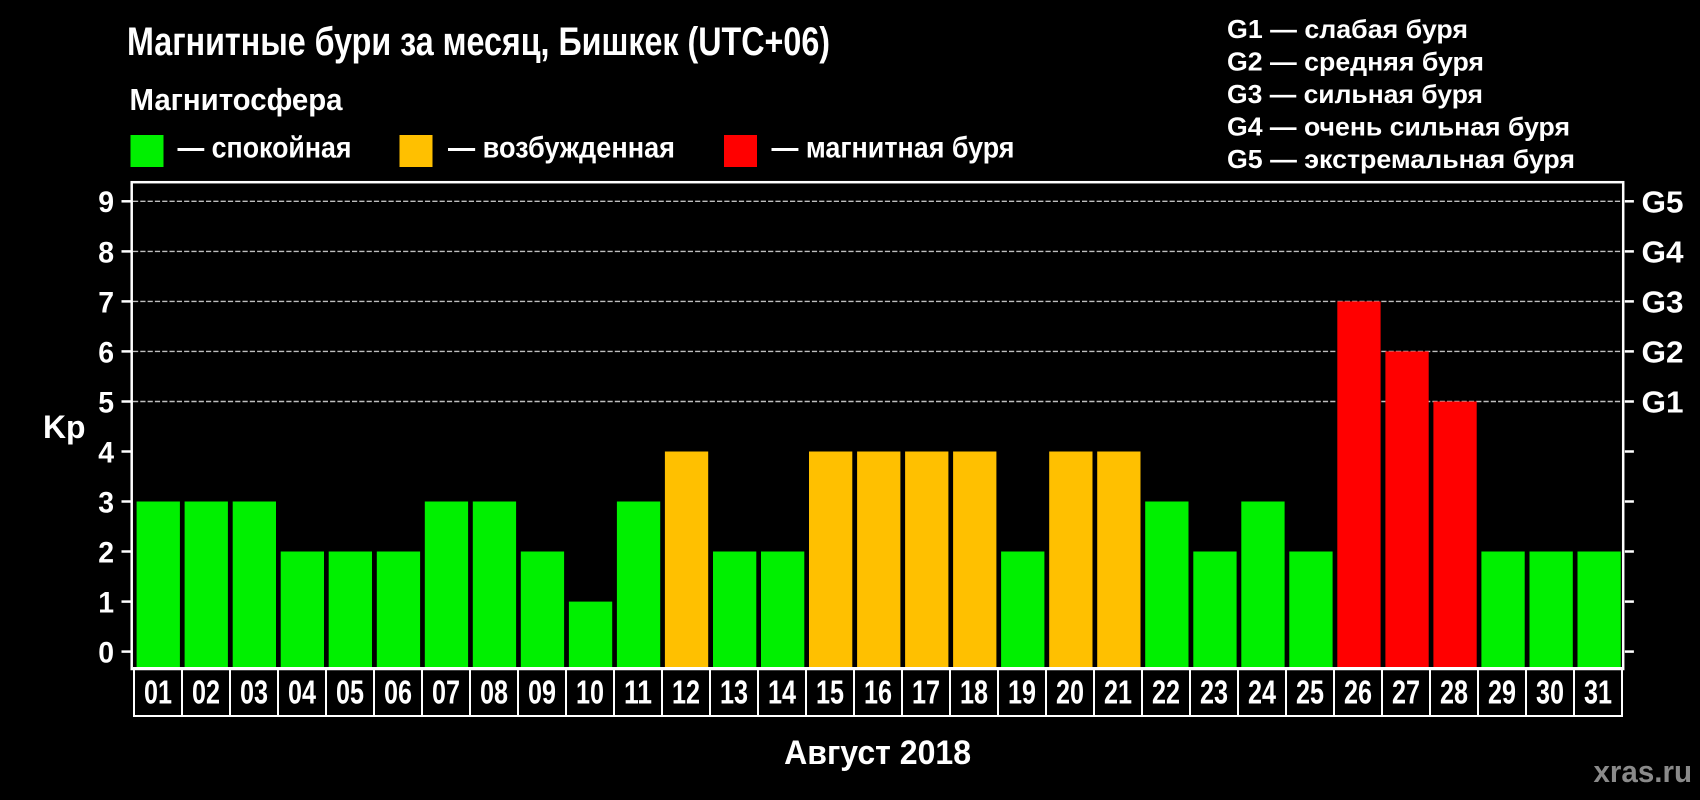  Describe the element at coordinates (106, 552) in the screenshot. I see `svg-text: 2` at that location.